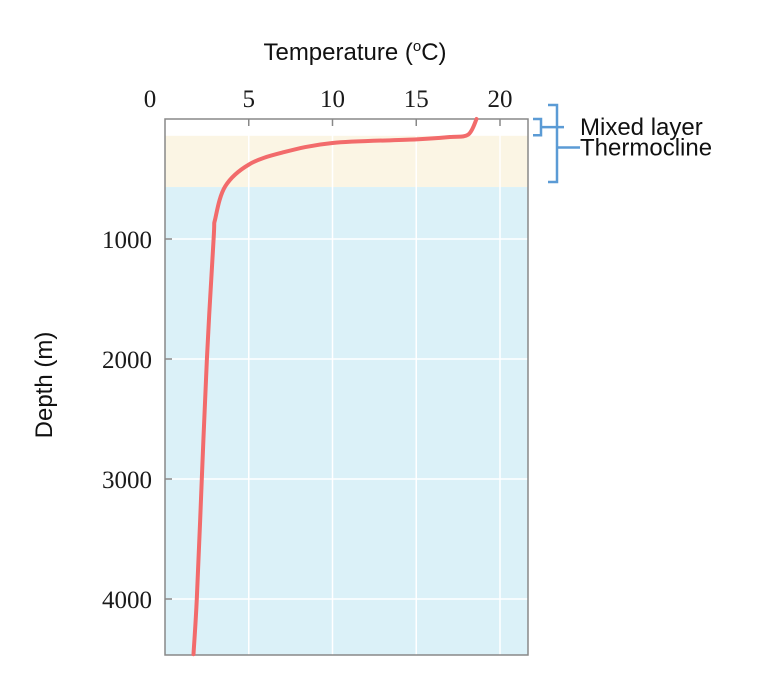 This screenshot has height=680, width=768. What do you see at coordinates (646, 148) in the screenshot?
I see `thermocline-label: Thermocline` at bounding box center [646, 148].